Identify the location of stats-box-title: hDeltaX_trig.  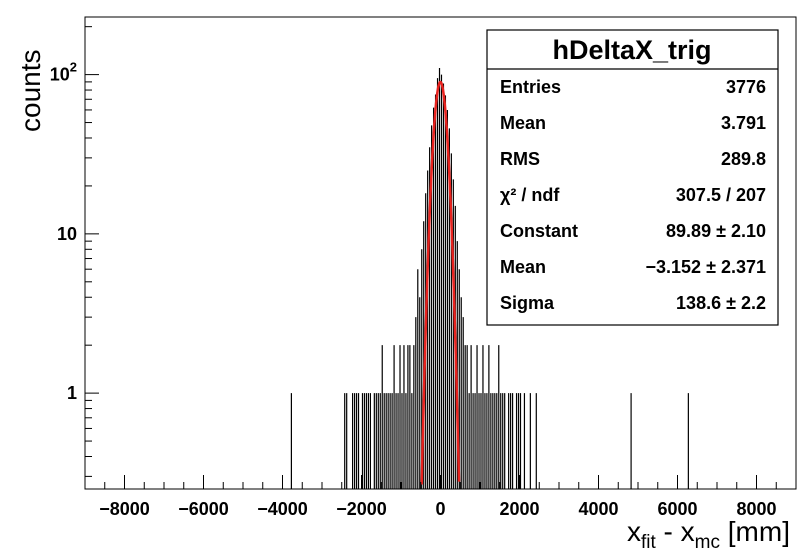
(631, 50).